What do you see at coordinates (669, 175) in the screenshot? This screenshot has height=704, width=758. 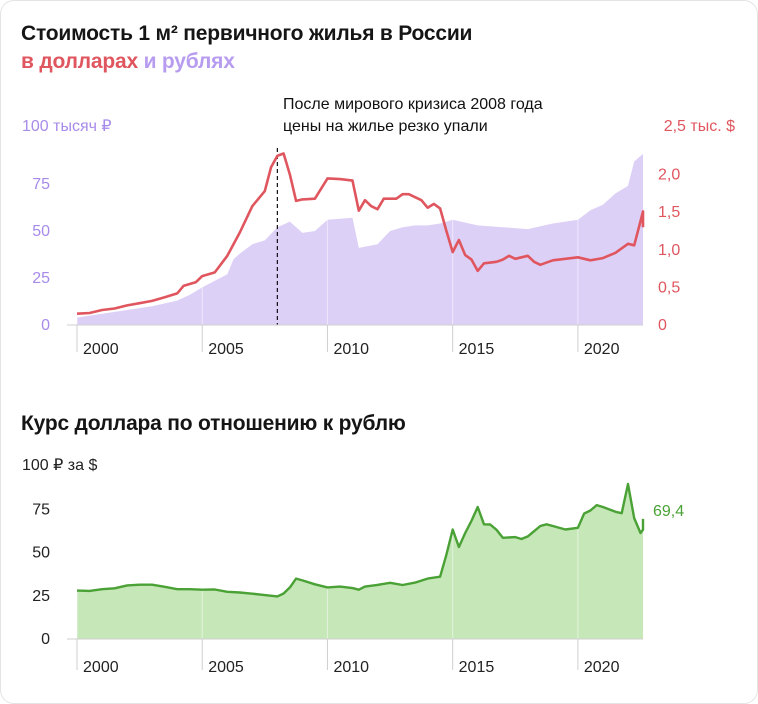 I see `right-tick-label: 2,0` at bounding box center [669, 175].